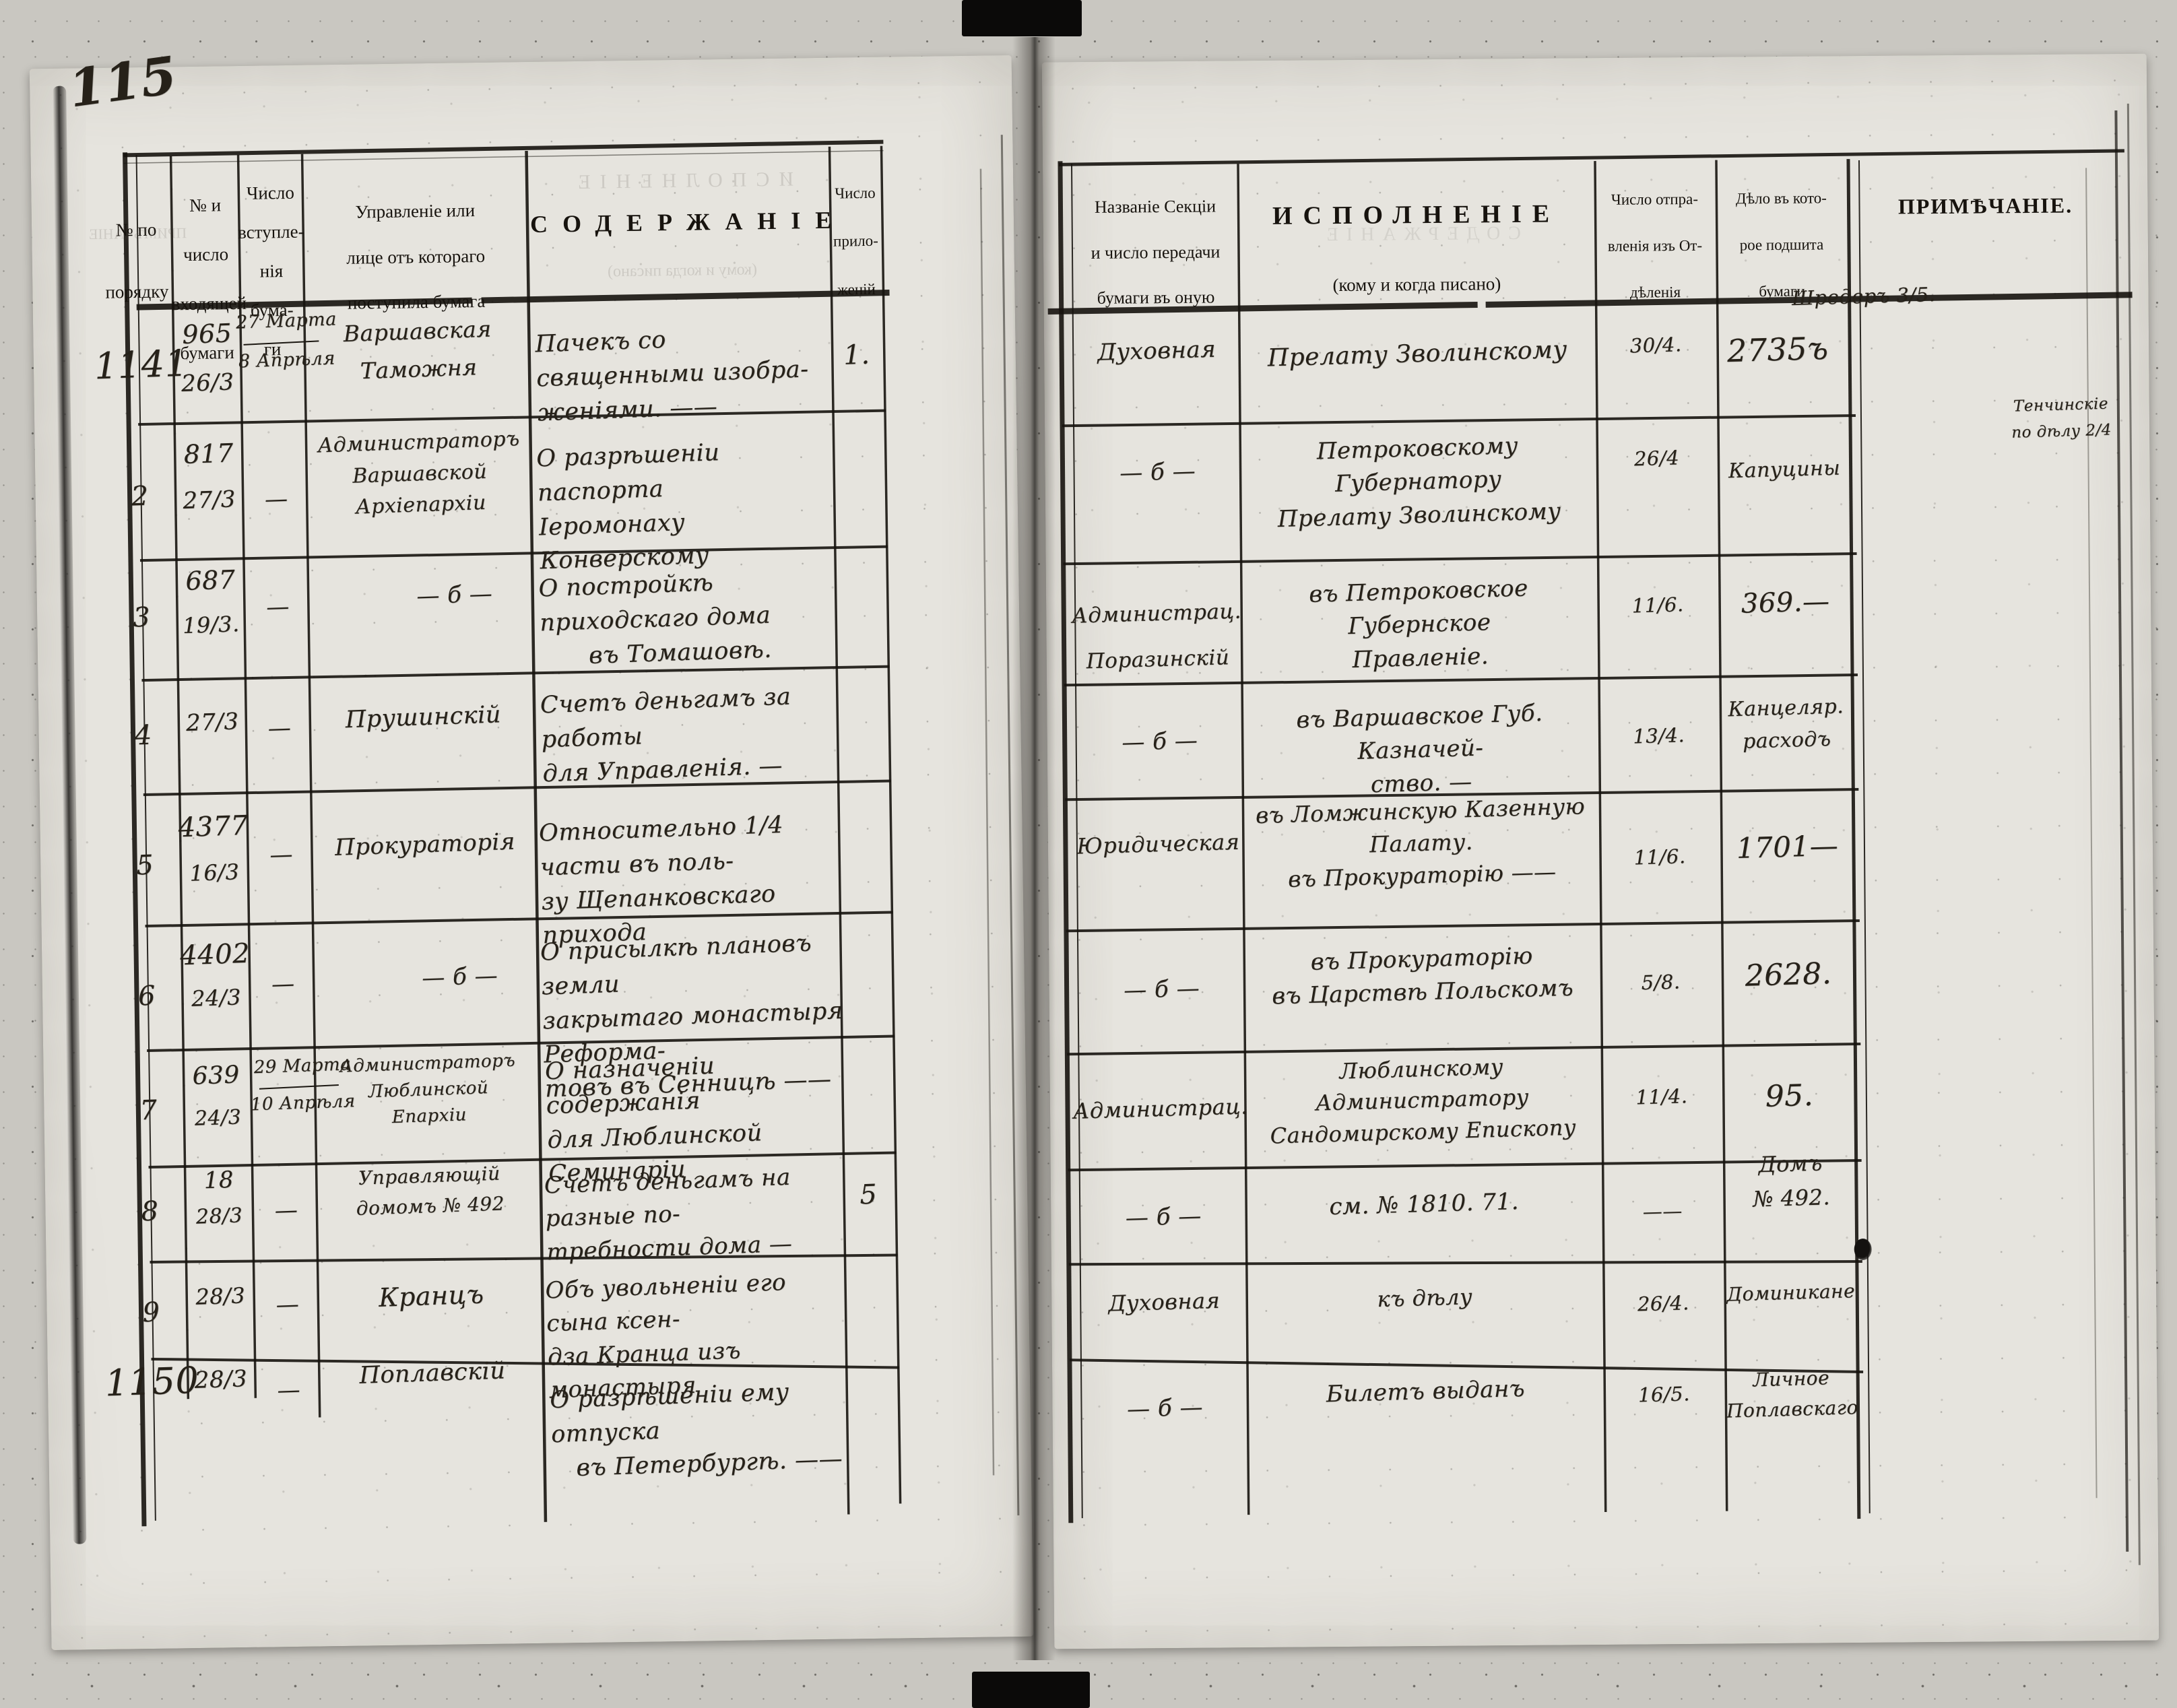  Describe the element at coordinates (1422, 976) in the screenshot. I see `row-execution: въ Прокураторію въ Царствѣ Польскомъ` at that location.